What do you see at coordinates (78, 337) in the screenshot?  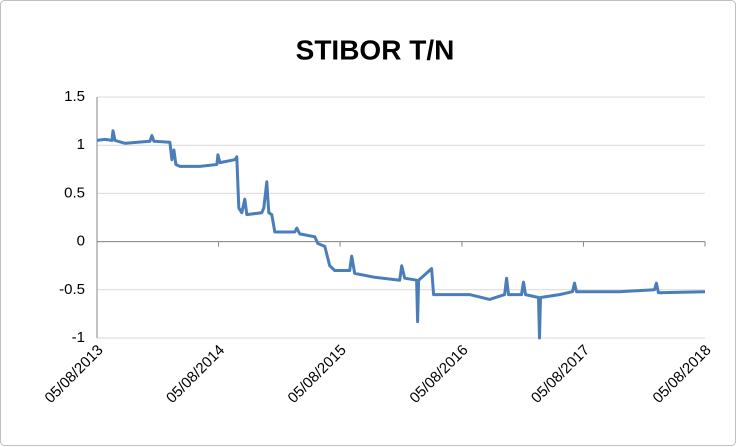 I see `y-tick-label: -1` at bounding box center [78, 337].